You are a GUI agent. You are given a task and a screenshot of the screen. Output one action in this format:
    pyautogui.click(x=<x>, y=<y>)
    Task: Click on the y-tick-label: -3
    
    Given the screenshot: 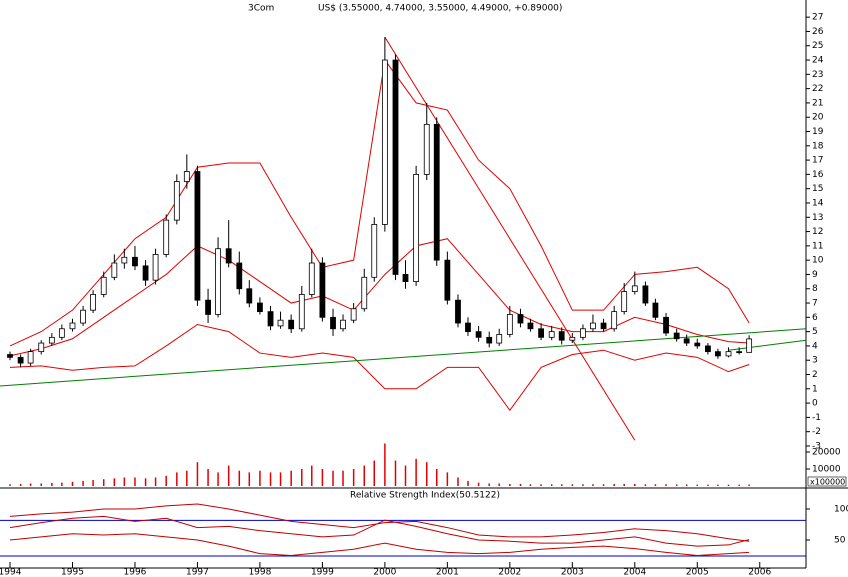 What is the action you would take?
    pyautogui.click(x=816, y=446)
    